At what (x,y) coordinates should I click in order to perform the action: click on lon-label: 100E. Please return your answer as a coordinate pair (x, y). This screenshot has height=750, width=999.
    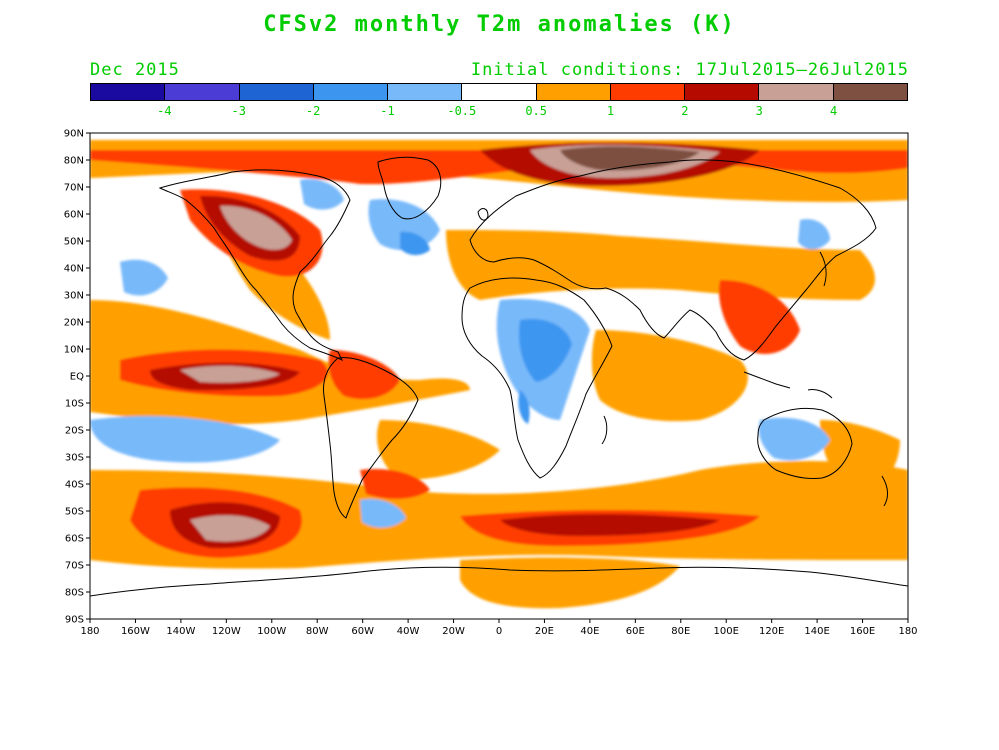
    Looking at the image, I should click on (726, 631).